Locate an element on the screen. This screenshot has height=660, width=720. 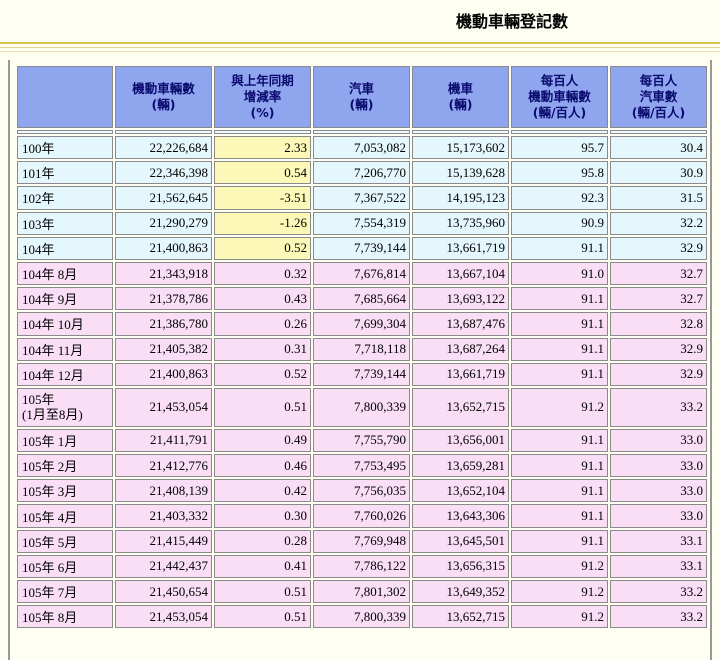
period-cell: 102年 is located at coordinates (65, 198).